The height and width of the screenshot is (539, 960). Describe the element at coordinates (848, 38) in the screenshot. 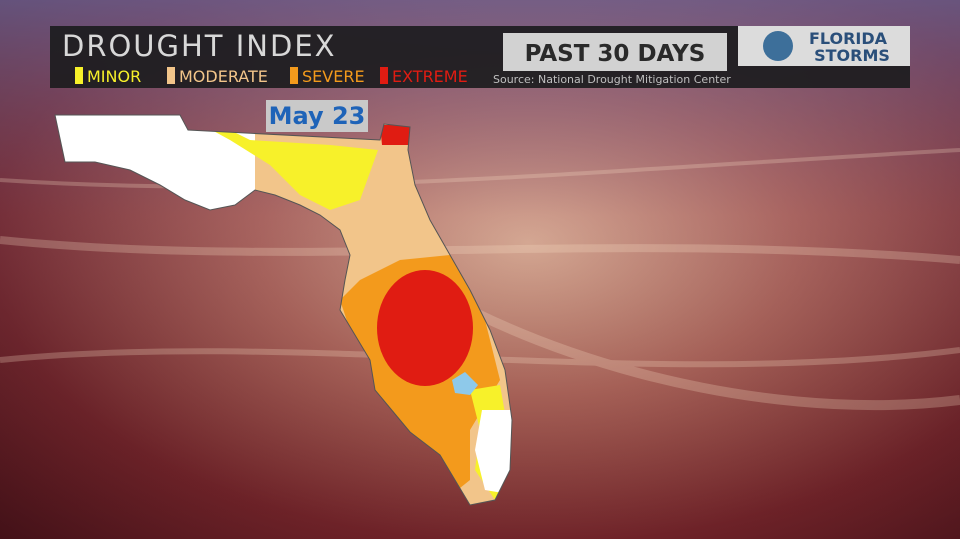

I see `logo-line1: FLORIDA` at that location.